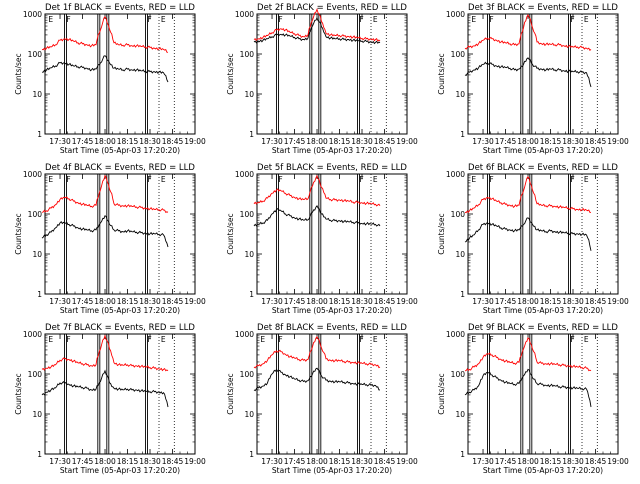 The height and width of the screenshot is (484, 640). Describe the element at coordinates (120, 328) in the screenshot. I see `panel-title: Det 7f BLACK = Events, RED = LLD` at that location.